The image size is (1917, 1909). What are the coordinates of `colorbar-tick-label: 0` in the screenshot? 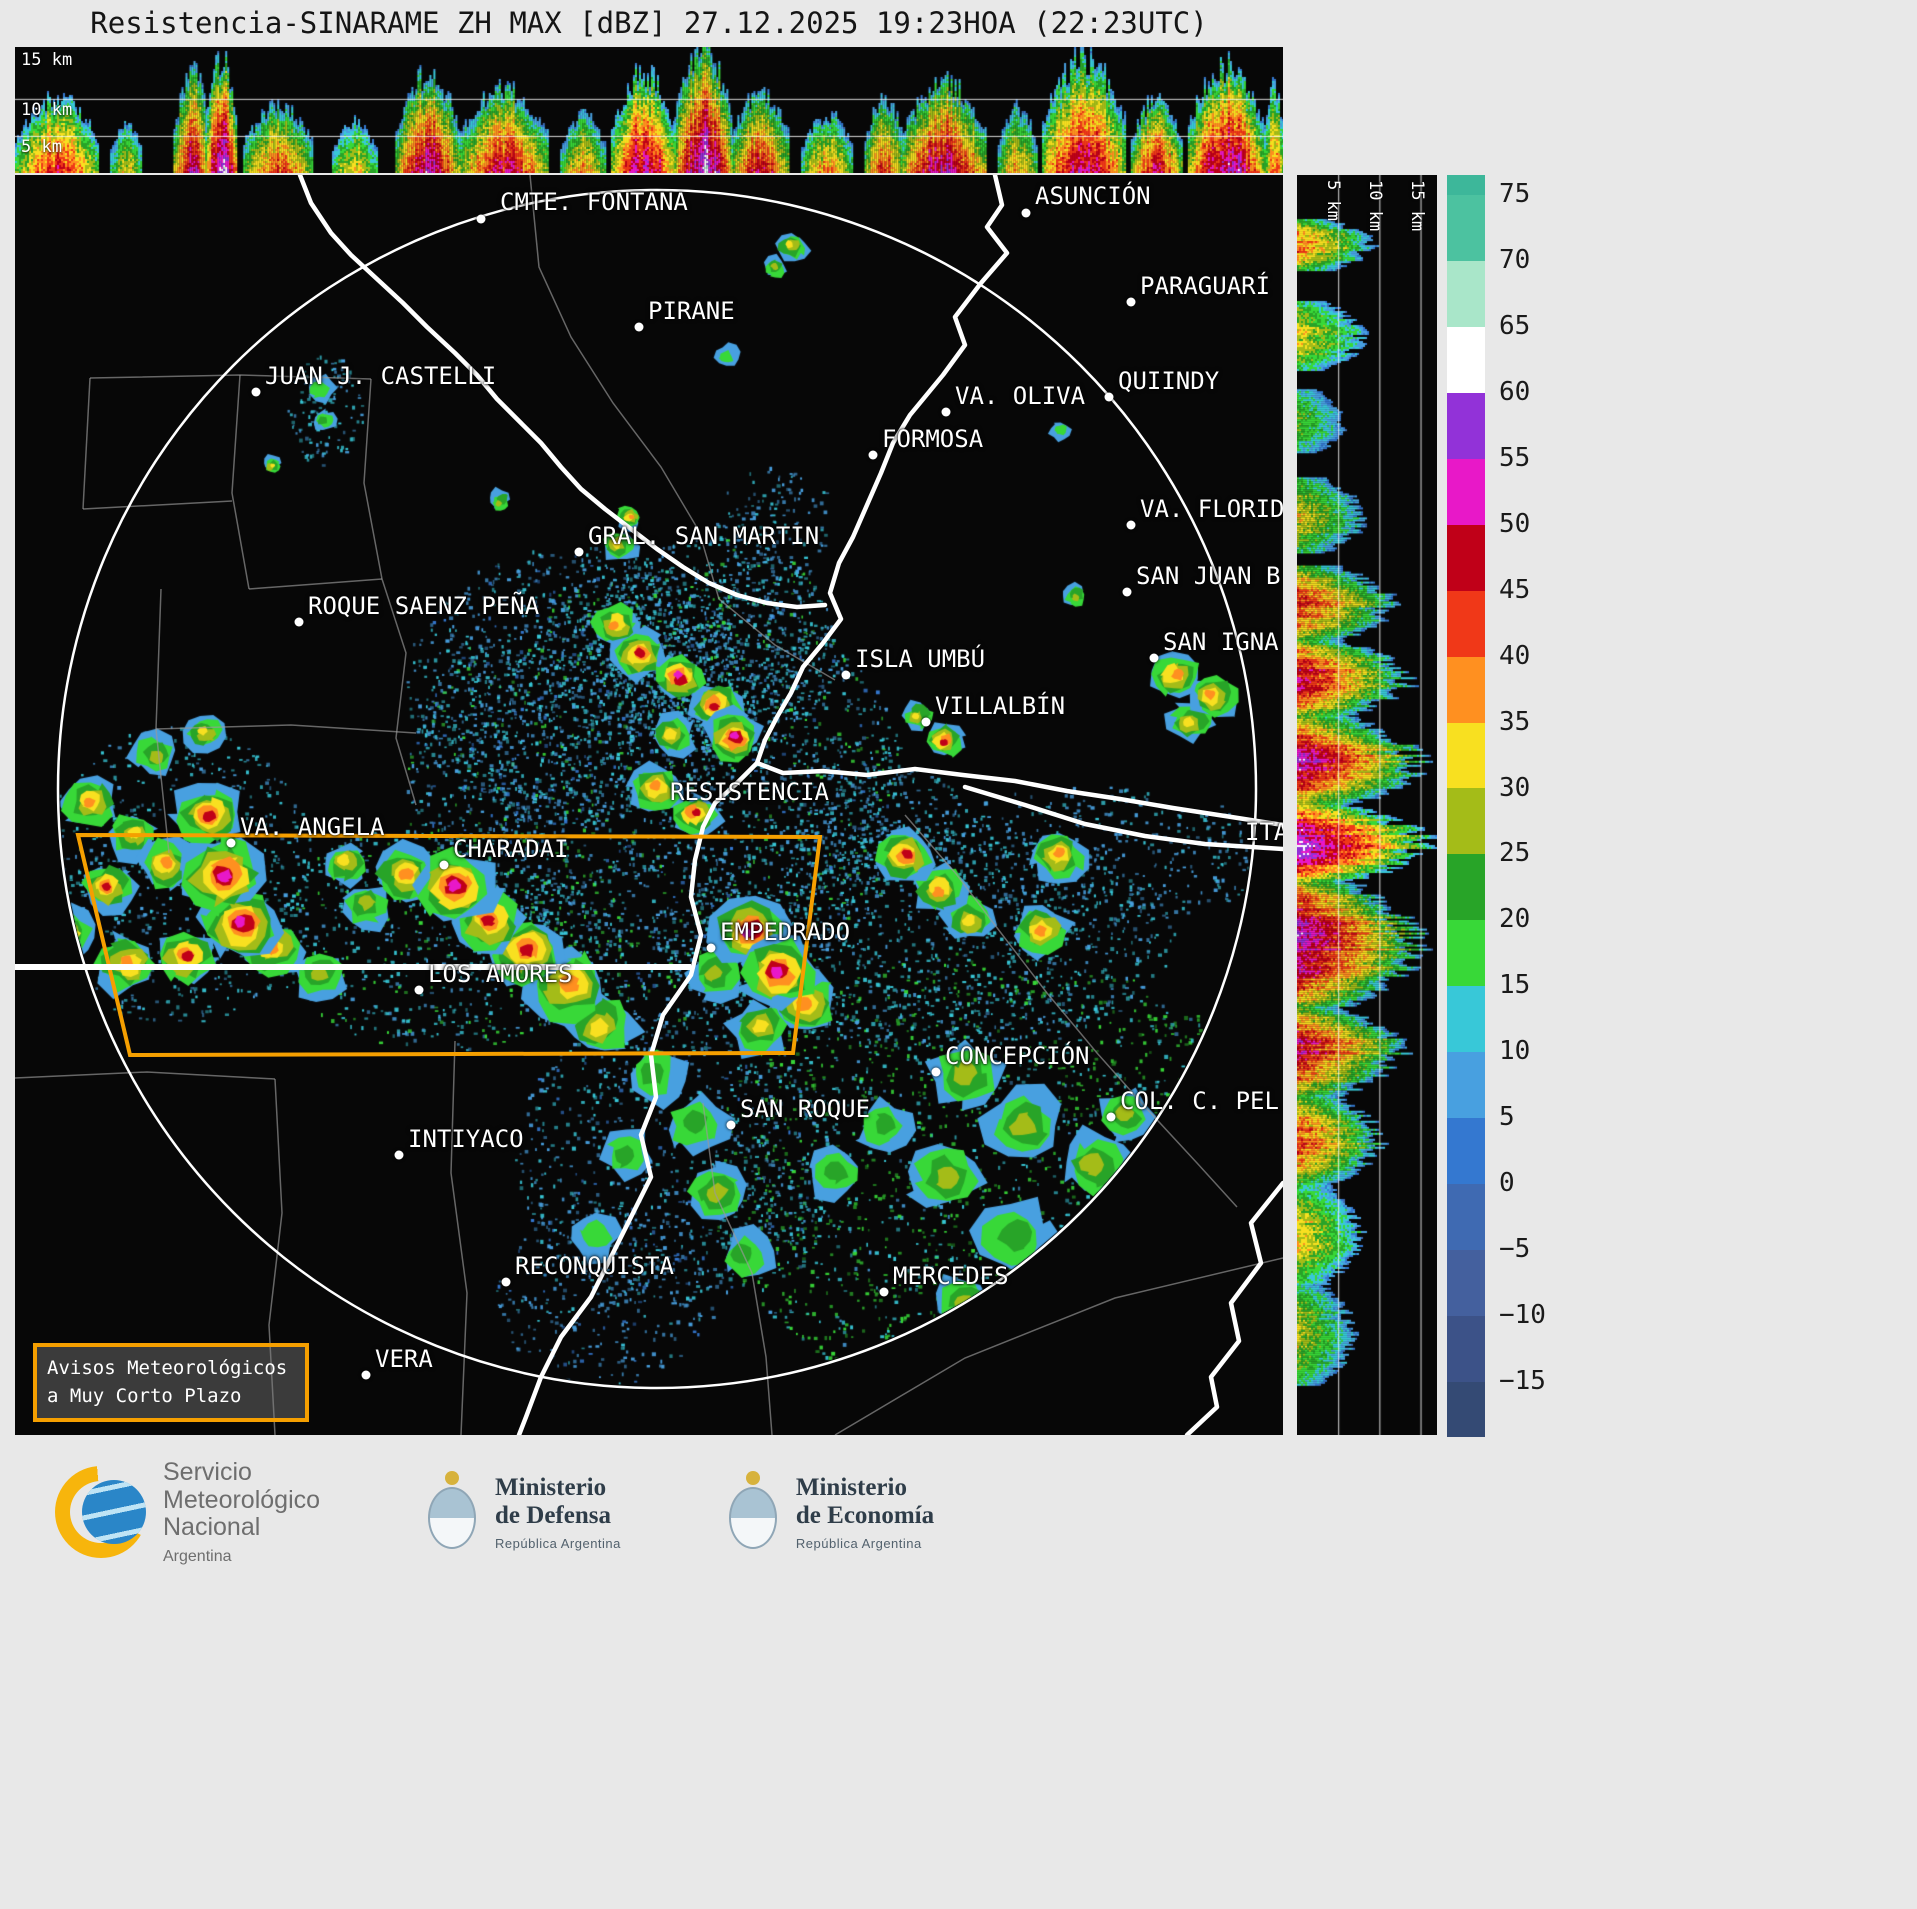 It's located at (1507, 1183).